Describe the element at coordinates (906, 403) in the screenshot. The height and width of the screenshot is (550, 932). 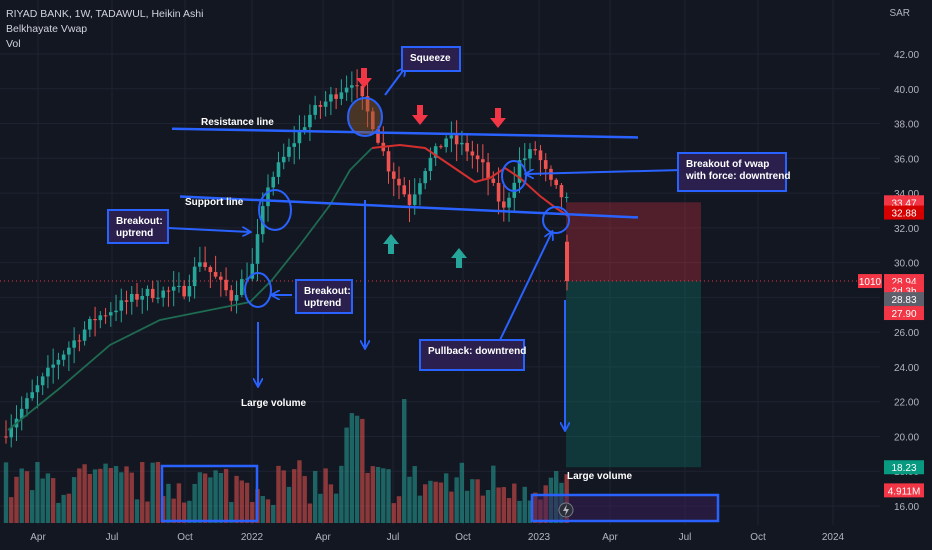
I see `price-tick-label: 22.00` at that location.